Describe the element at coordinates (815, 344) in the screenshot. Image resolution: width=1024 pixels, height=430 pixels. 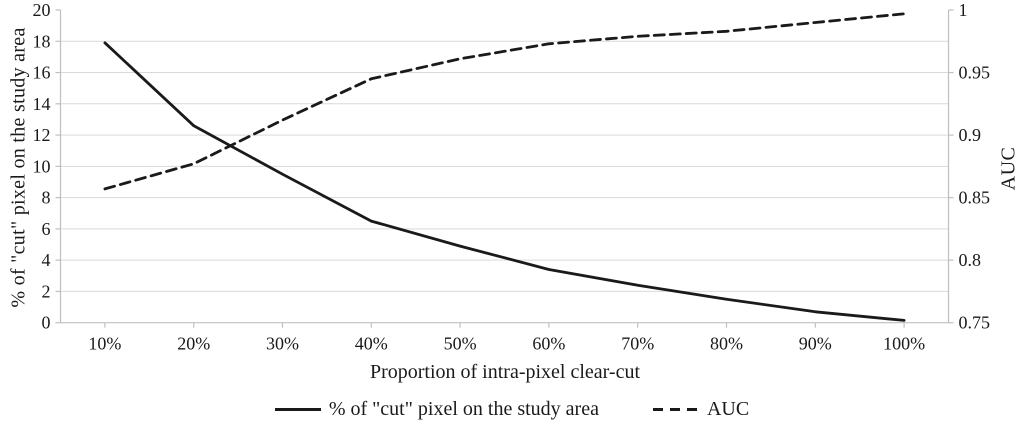
I see `x-axis-tick-label: 90%` at that location.